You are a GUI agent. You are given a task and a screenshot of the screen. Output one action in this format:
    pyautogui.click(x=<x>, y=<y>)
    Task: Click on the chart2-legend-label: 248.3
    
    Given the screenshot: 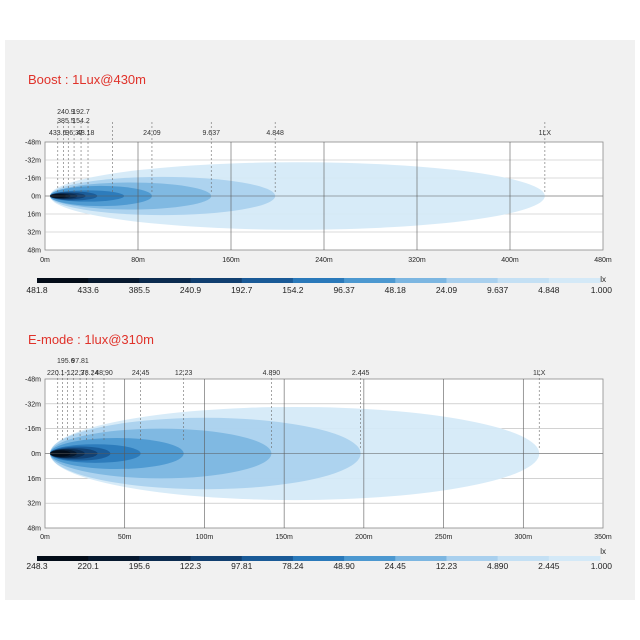 What is the action you would take?
    pyautogui.click(x=37, y=566)
    